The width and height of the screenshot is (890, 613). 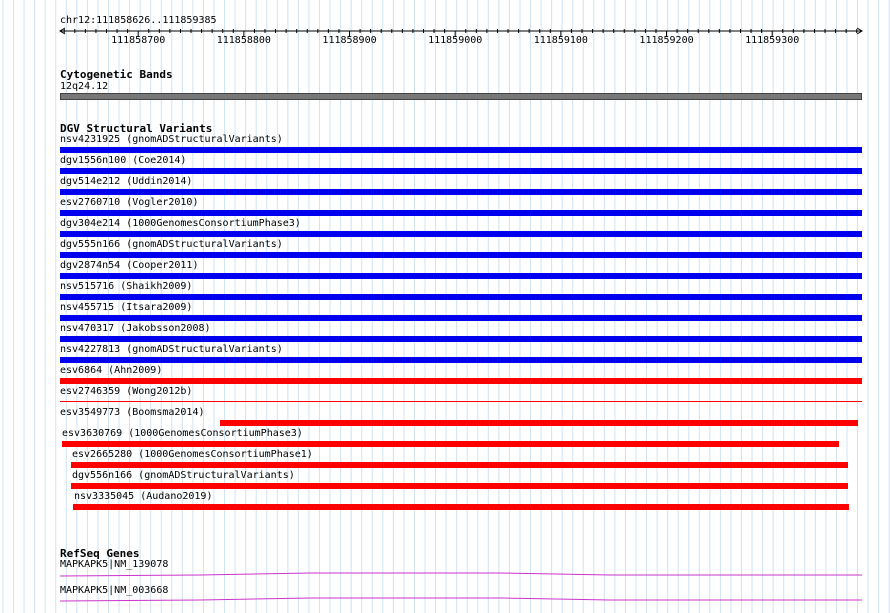 What do you see at coordinates (132, 412) in the screenshot?
I see `dgv-feature-label: esv3549773 (Boomsma2014)` at bounding box center [132, 412].